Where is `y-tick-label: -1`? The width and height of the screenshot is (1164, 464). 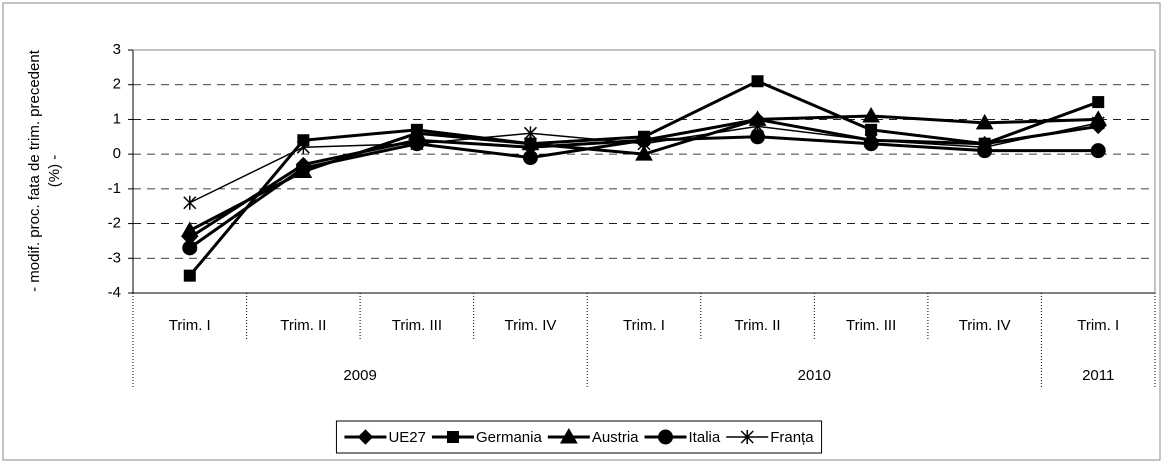 y-tick-label: -1 is located at coordinates (114, 188).